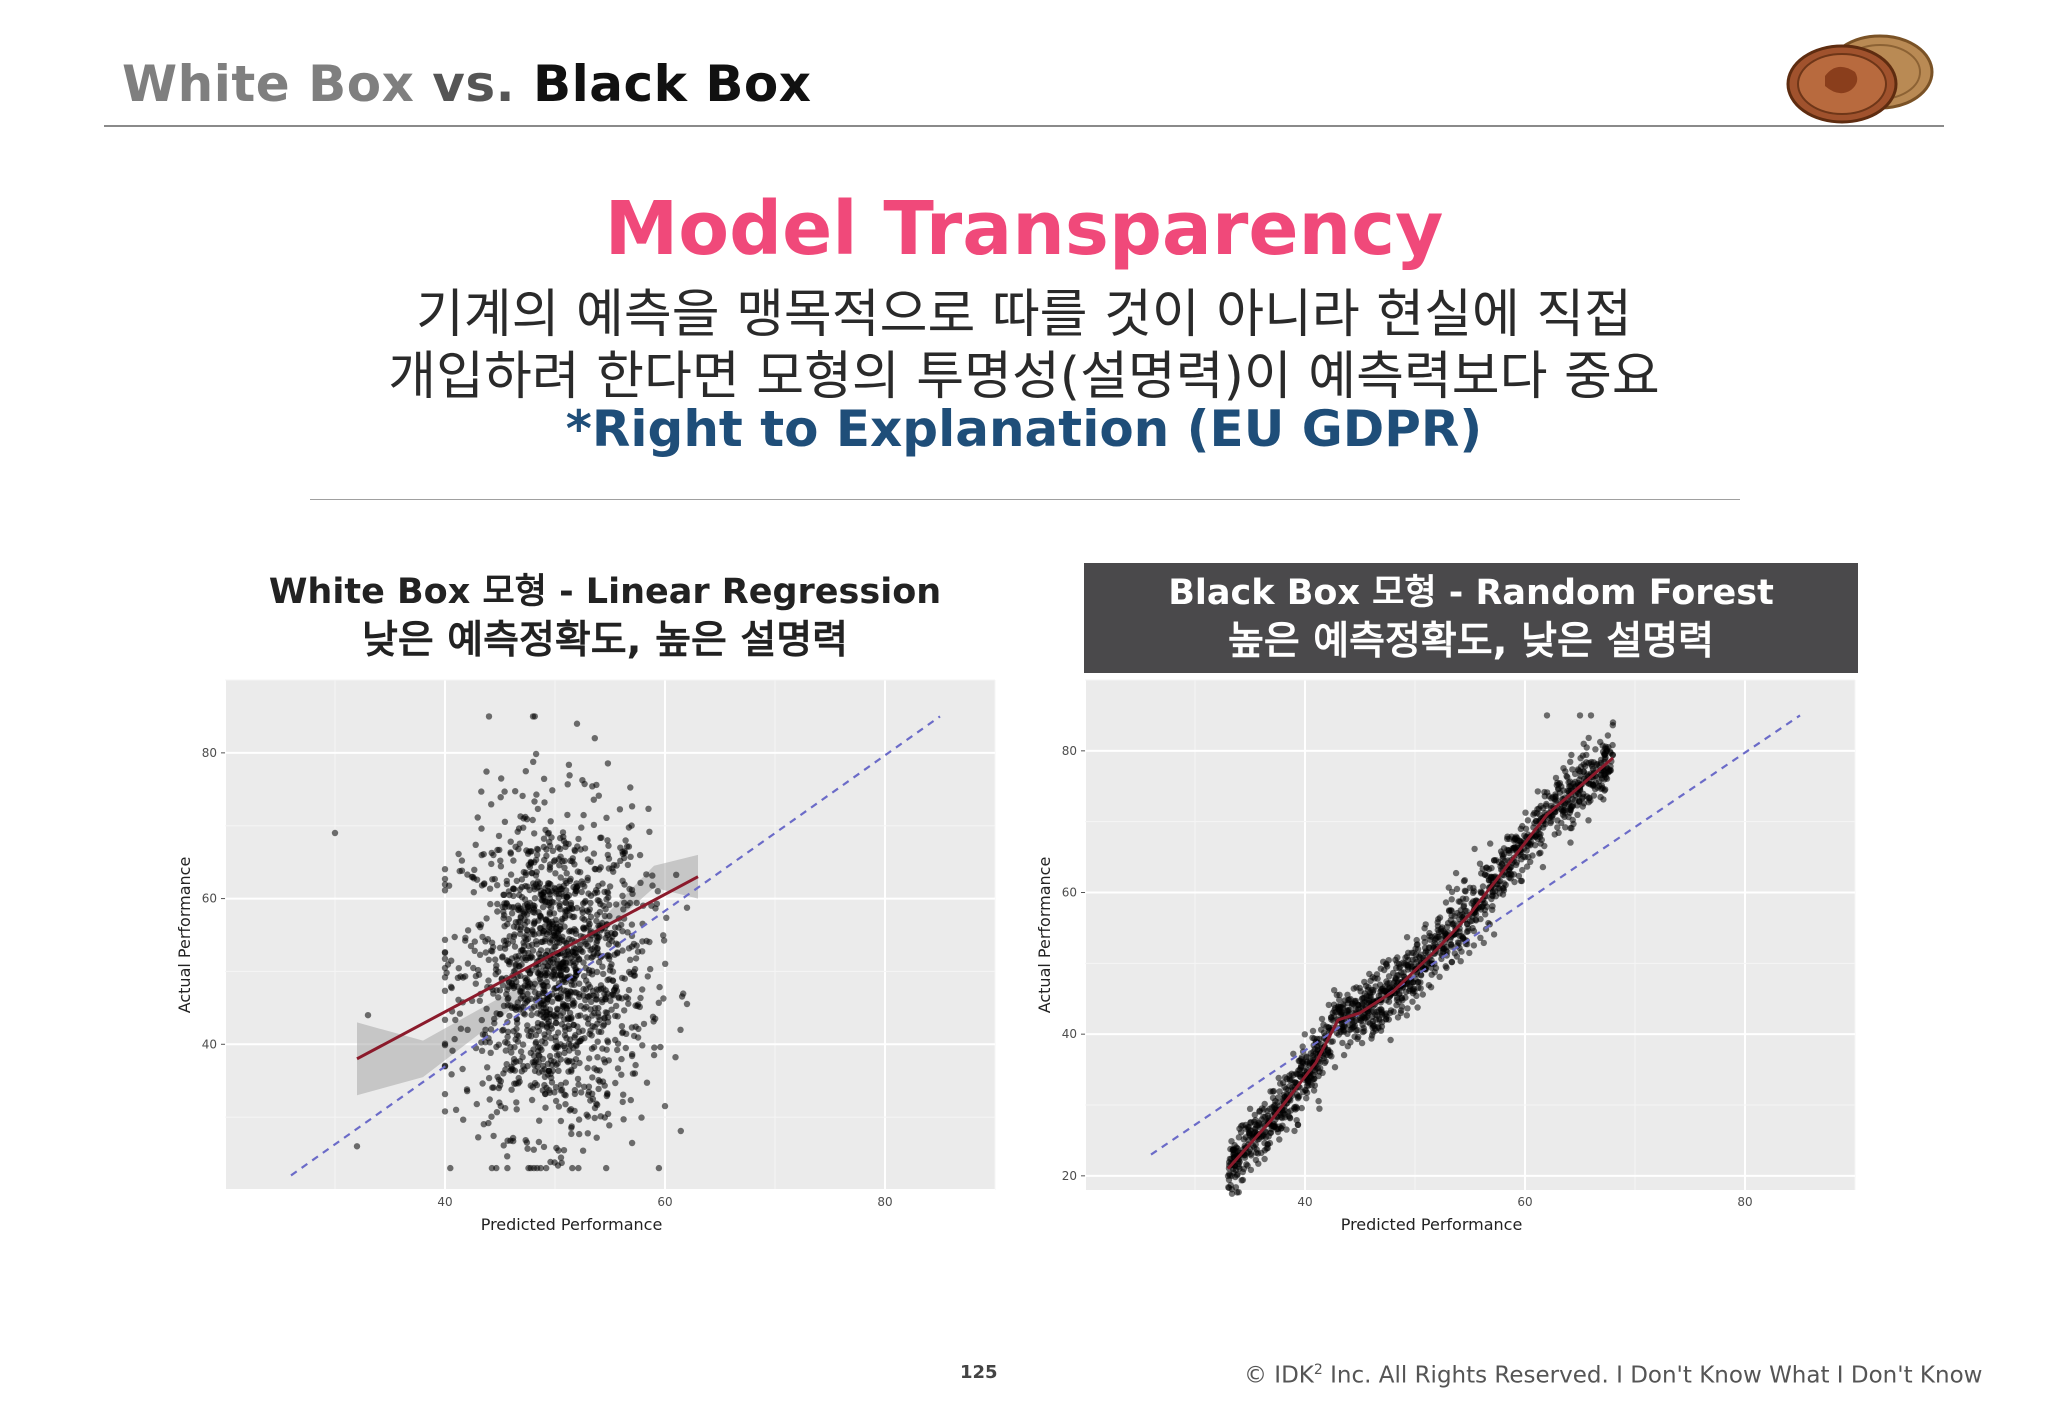 Image resolution: width=2048 pixels, height=1418 pixels. I want to click on main-heading: Model Transparency, so click(1024, 229).